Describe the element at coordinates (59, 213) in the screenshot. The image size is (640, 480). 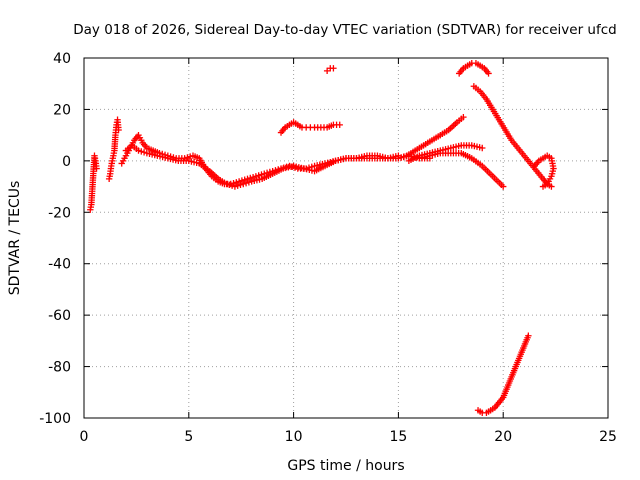
I see `y-tick-label: -20` at that location.